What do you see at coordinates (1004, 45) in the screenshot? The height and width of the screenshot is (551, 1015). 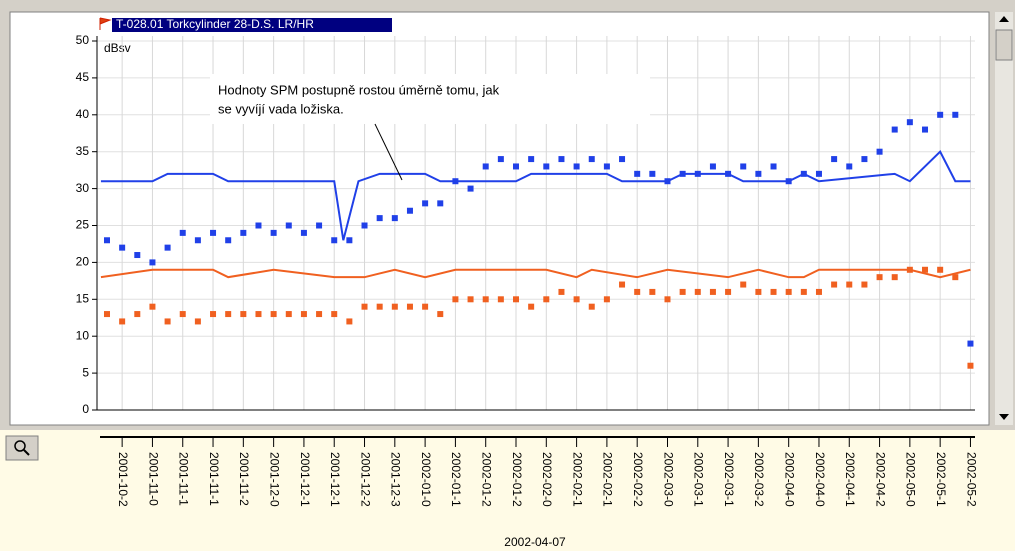 I see `scroll-thumb` at bounding box center [1004, 45].